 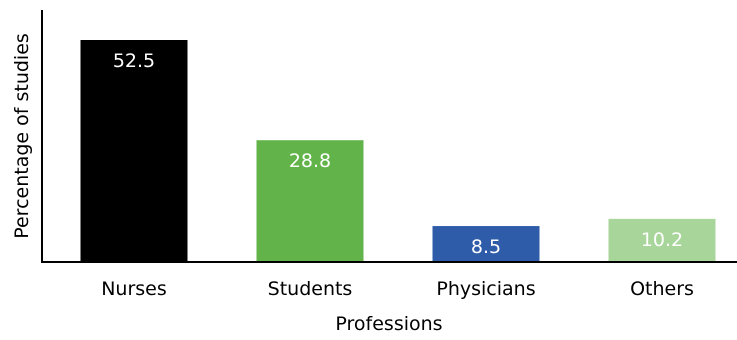 I want to click on bar-others, so click(x=662, y=240).